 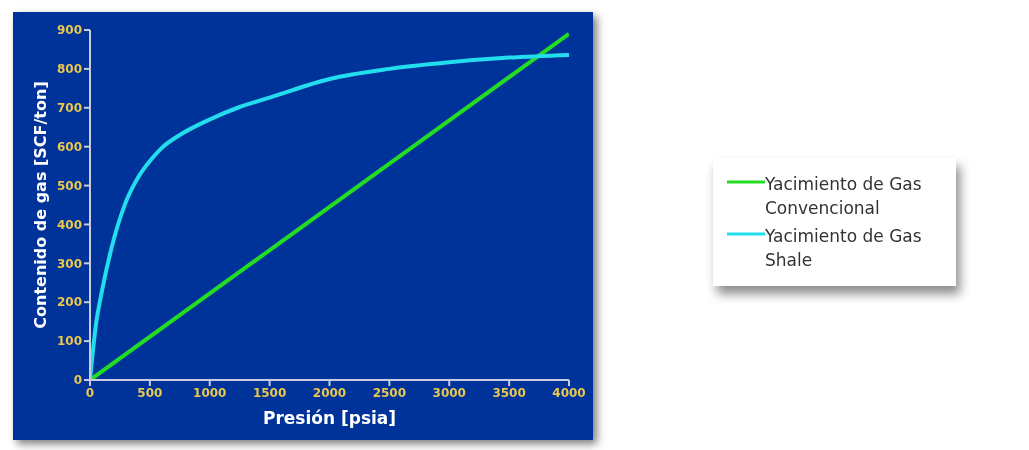 What do you see at coordinates (69, 69) in the screenshot?
I see `y-tick-label: 800` at bounding box center [69, 69].